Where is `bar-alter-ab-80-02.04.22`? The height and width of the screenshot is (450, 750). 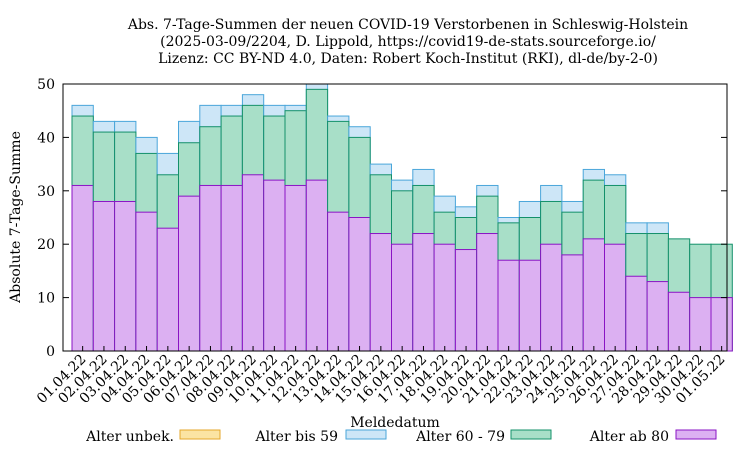 bar-alter-ab-80-02.04.22 is located at coordinates (104, 276).